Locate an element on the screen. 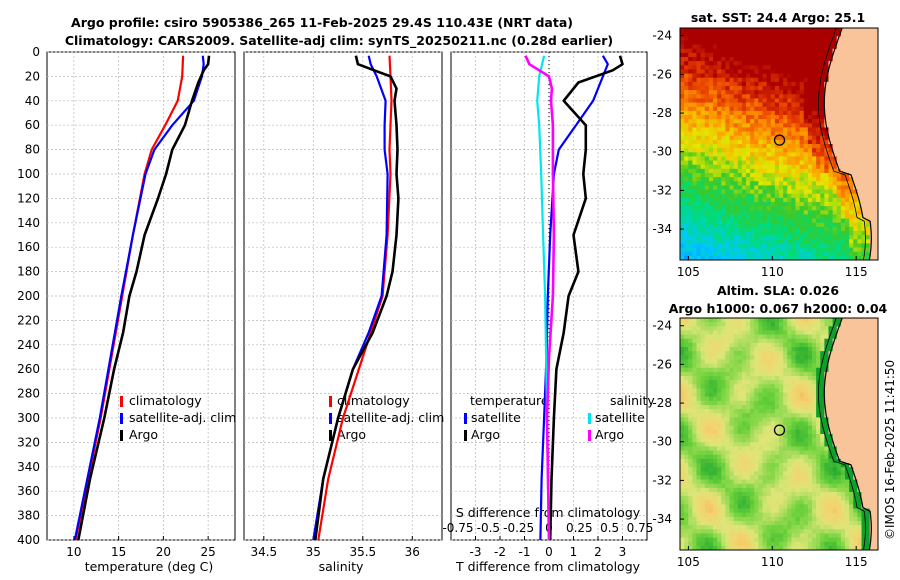 Image resolution: width=900 pixels, height=580 pixels. legend-label-argo: Argo is located at coordinates (351, 434).